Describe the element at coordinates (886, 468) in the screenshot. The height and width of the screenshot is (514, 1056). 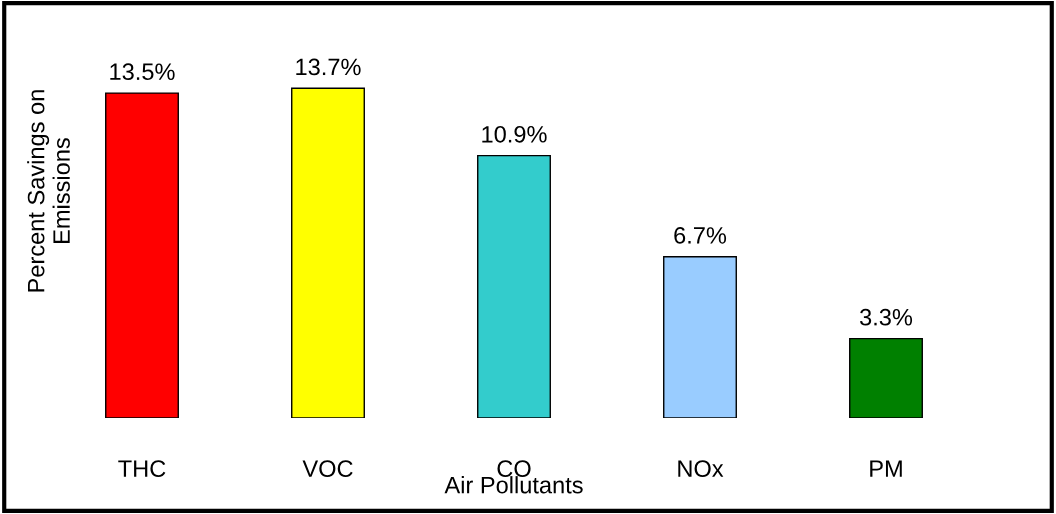
I see `x-tick-label: PM` at that location.